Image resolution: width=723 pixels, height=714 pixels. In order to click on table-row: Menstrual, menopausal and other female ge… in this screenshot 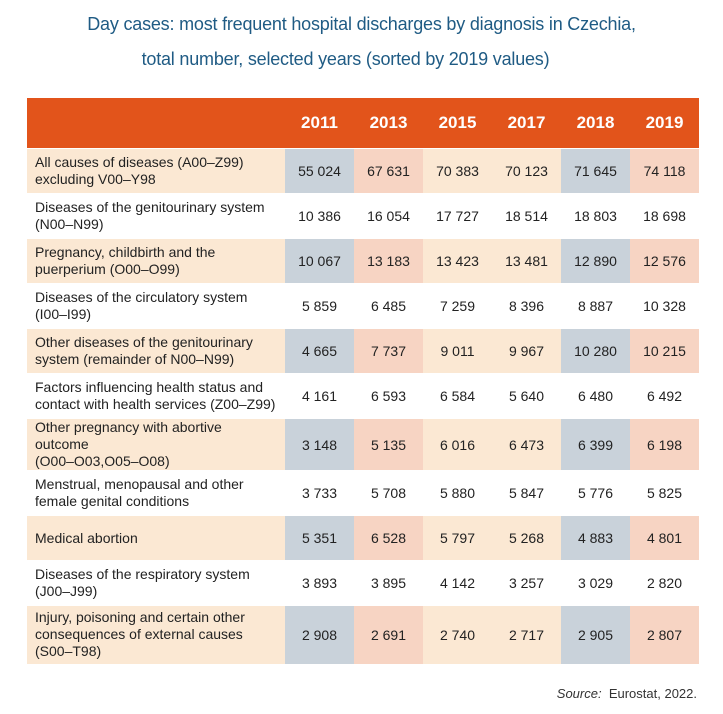, I will do `click(363, 493)`.